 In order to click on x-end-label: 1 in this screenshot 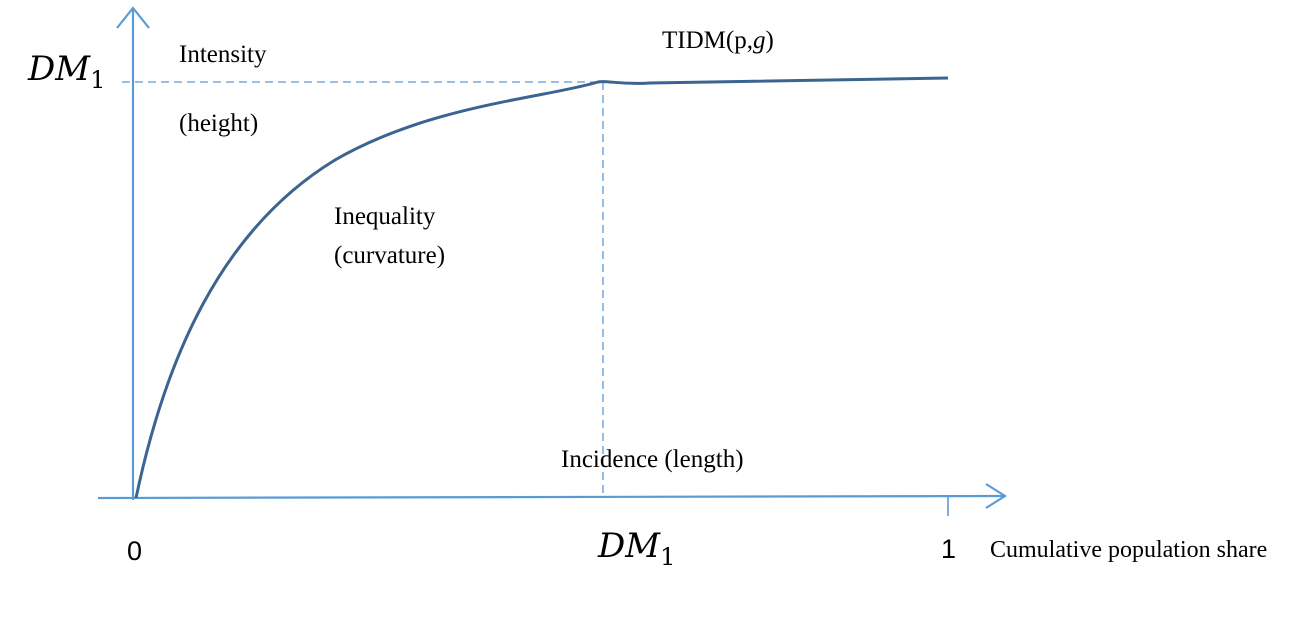, I will do `click(948, 549)`.